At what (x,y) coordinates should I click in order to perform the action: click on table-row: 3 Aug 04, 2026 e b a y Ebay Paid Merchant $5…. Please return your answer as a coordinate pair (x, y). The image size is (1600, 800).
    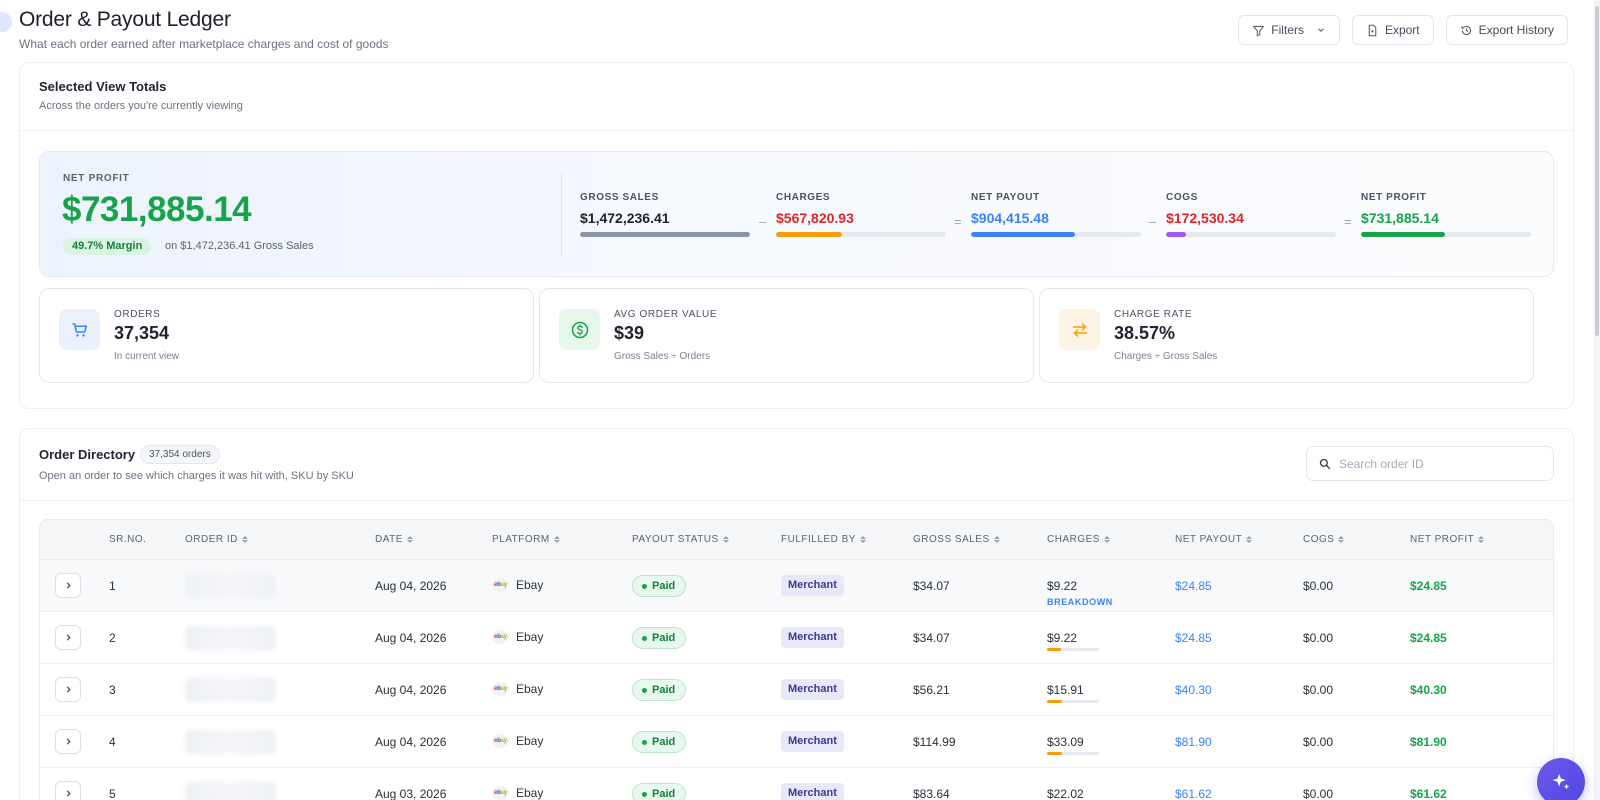
    Looking at the image, I should click on (796, 690).